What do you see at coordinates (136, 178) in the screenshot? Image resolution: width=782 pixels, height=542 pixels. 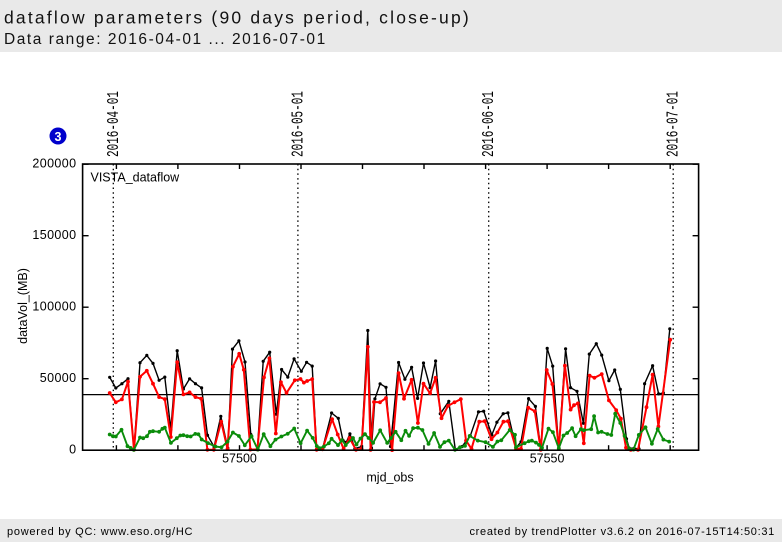 I see `svg-text: VISTA_dataflow` at bounding box center [136, 178].